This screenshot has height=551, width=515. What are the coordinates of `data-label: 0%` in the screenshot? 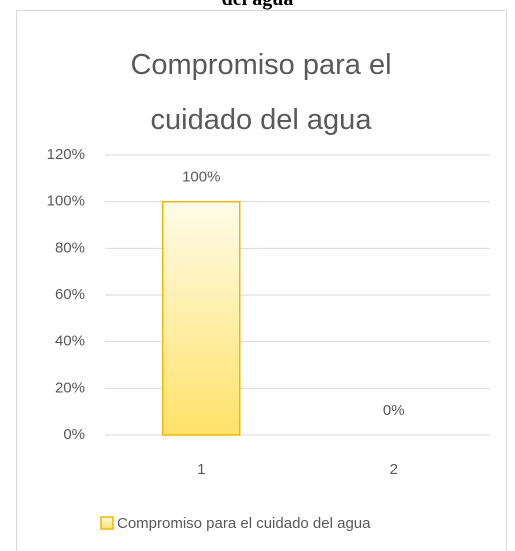 It's located at (394, 410).